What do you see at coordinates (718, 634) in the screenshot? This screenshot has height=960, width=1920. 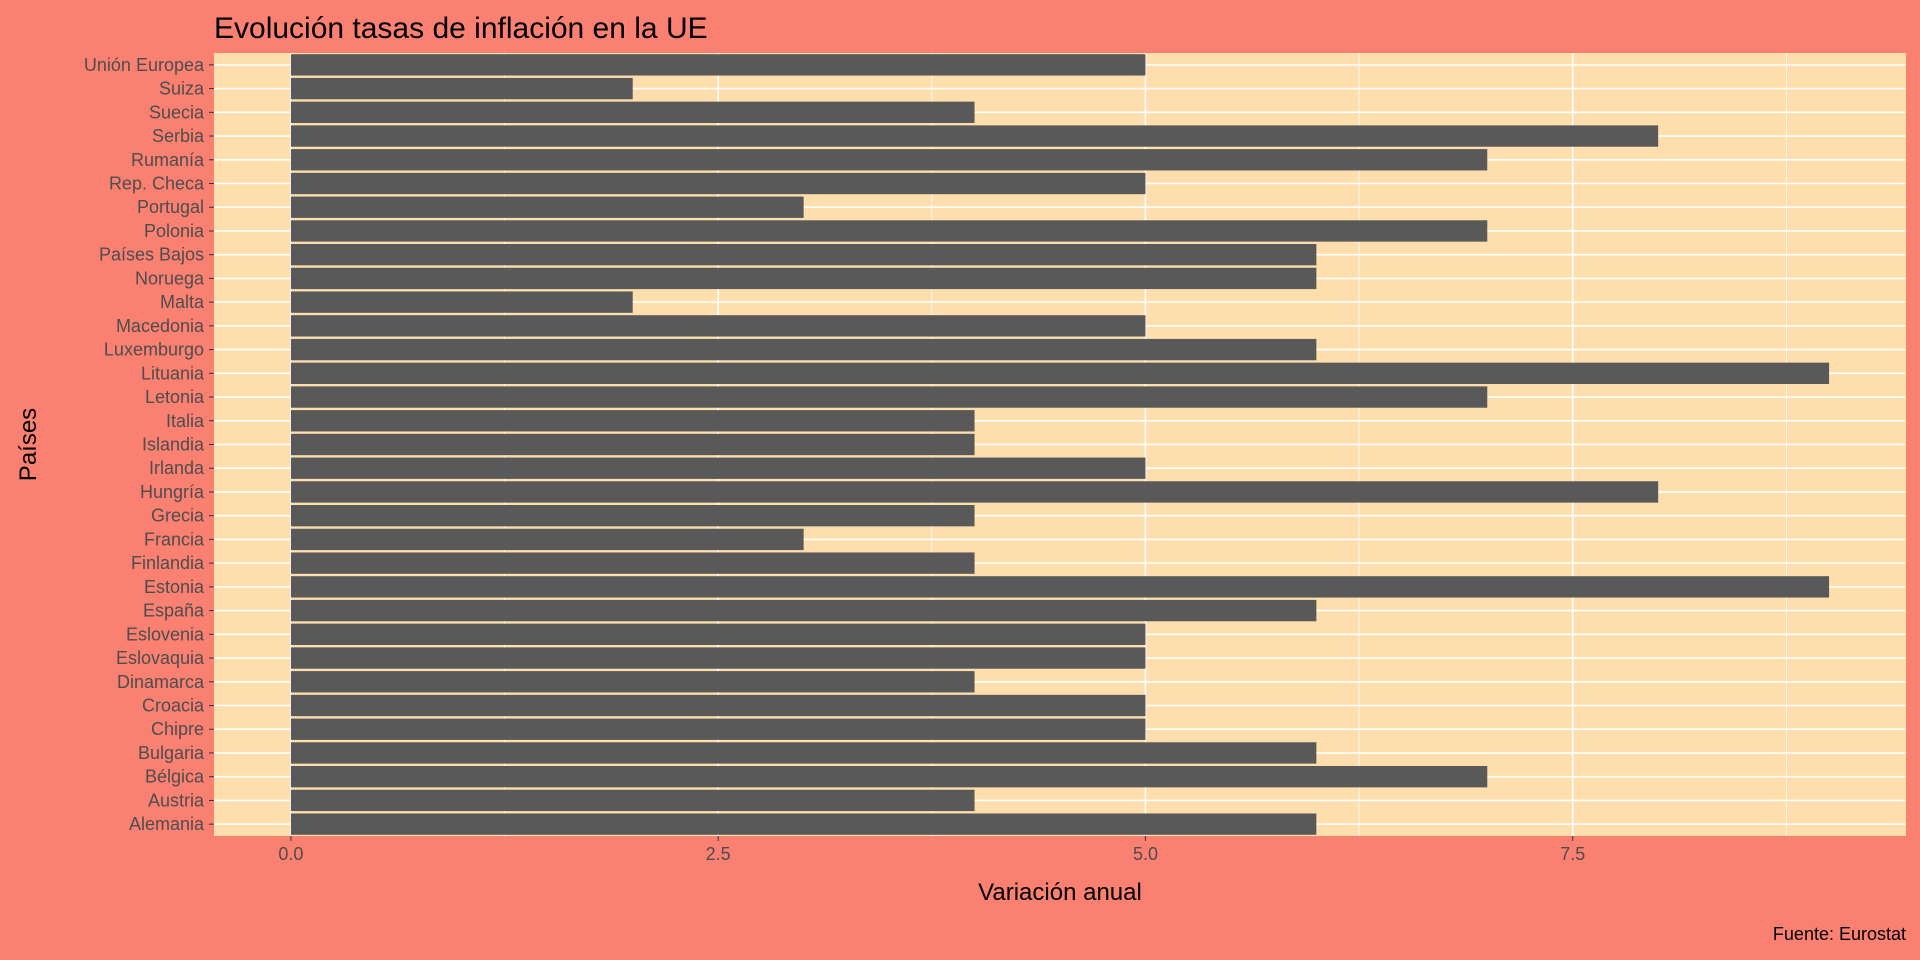 I see `bar-eslovenia` at bounding box center [718, 634].